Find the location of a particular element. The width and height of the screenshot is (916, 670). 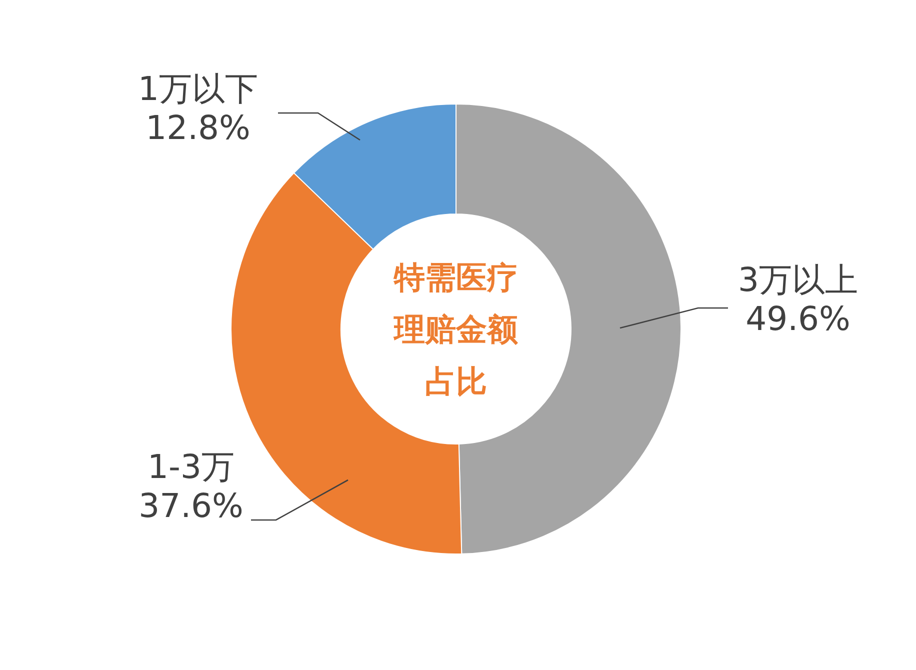

text: 特需医疗理赔金额占比 is located at coordinates (455, 330).